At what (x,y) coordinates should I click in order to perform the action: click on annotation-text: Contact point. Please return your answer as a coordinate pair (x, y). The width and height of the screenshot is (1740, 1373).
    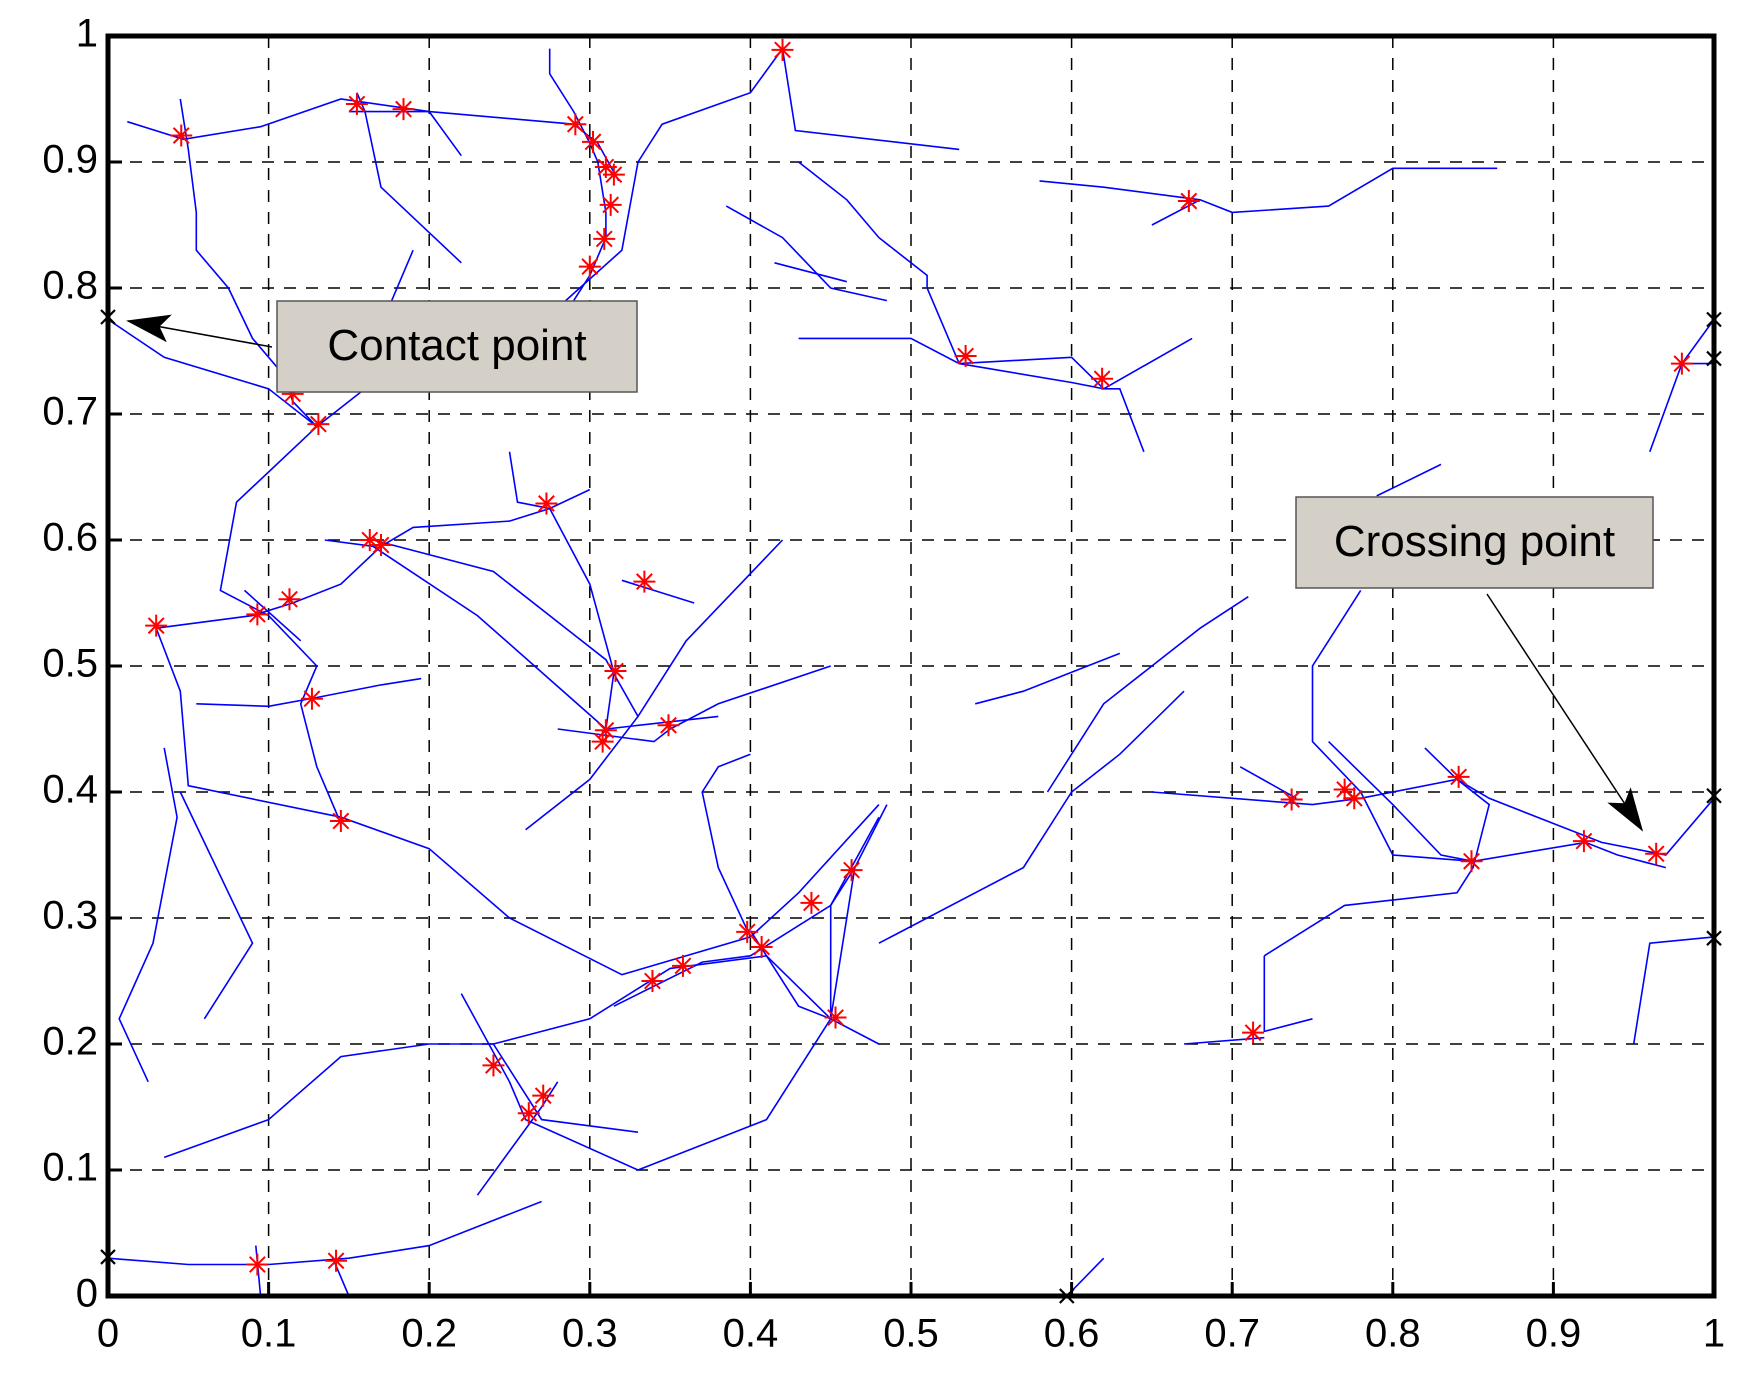
    Looking at the image, I should click on (456, 345).